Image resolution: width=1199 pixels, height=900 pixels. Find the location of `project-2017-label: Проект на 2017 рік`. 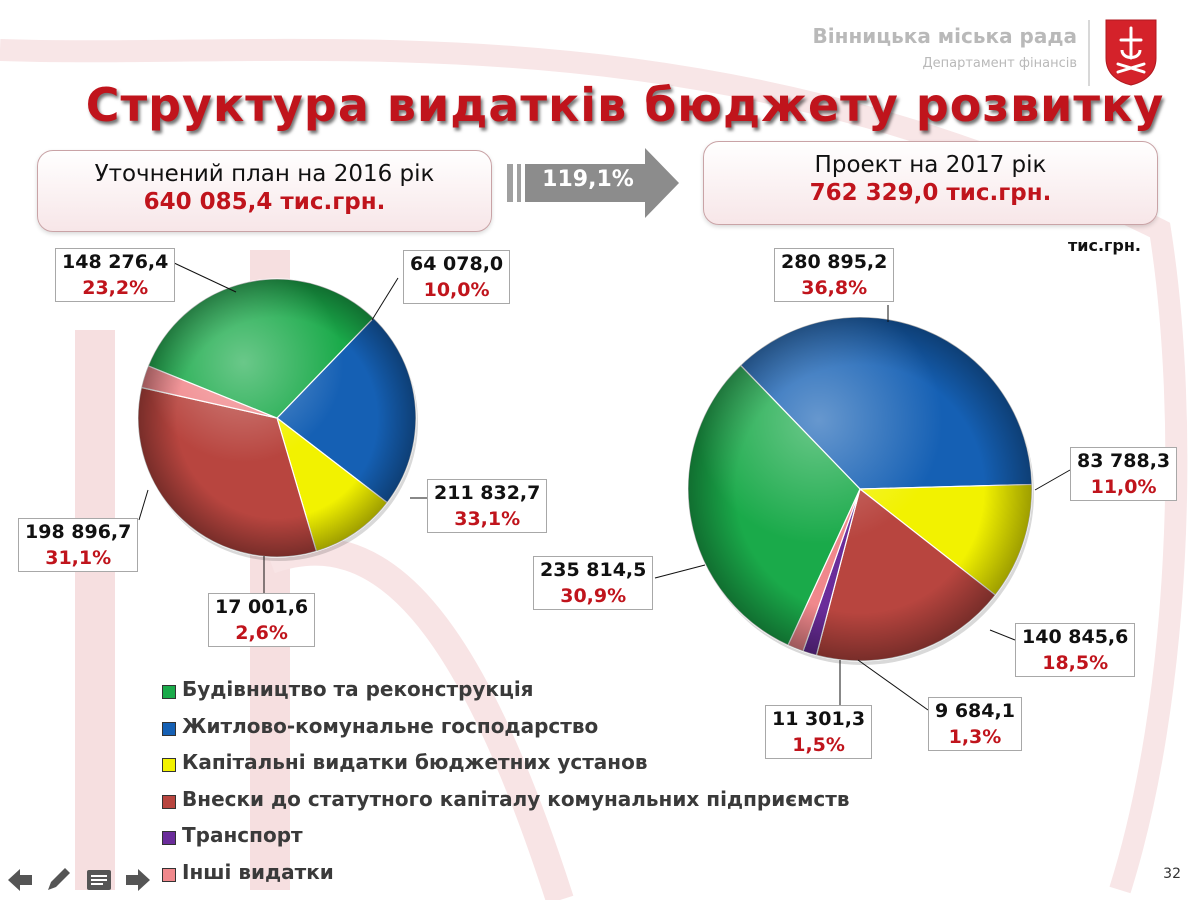

project-2017-label: Проект на 2017 рік is located at coordinates (930, 165).